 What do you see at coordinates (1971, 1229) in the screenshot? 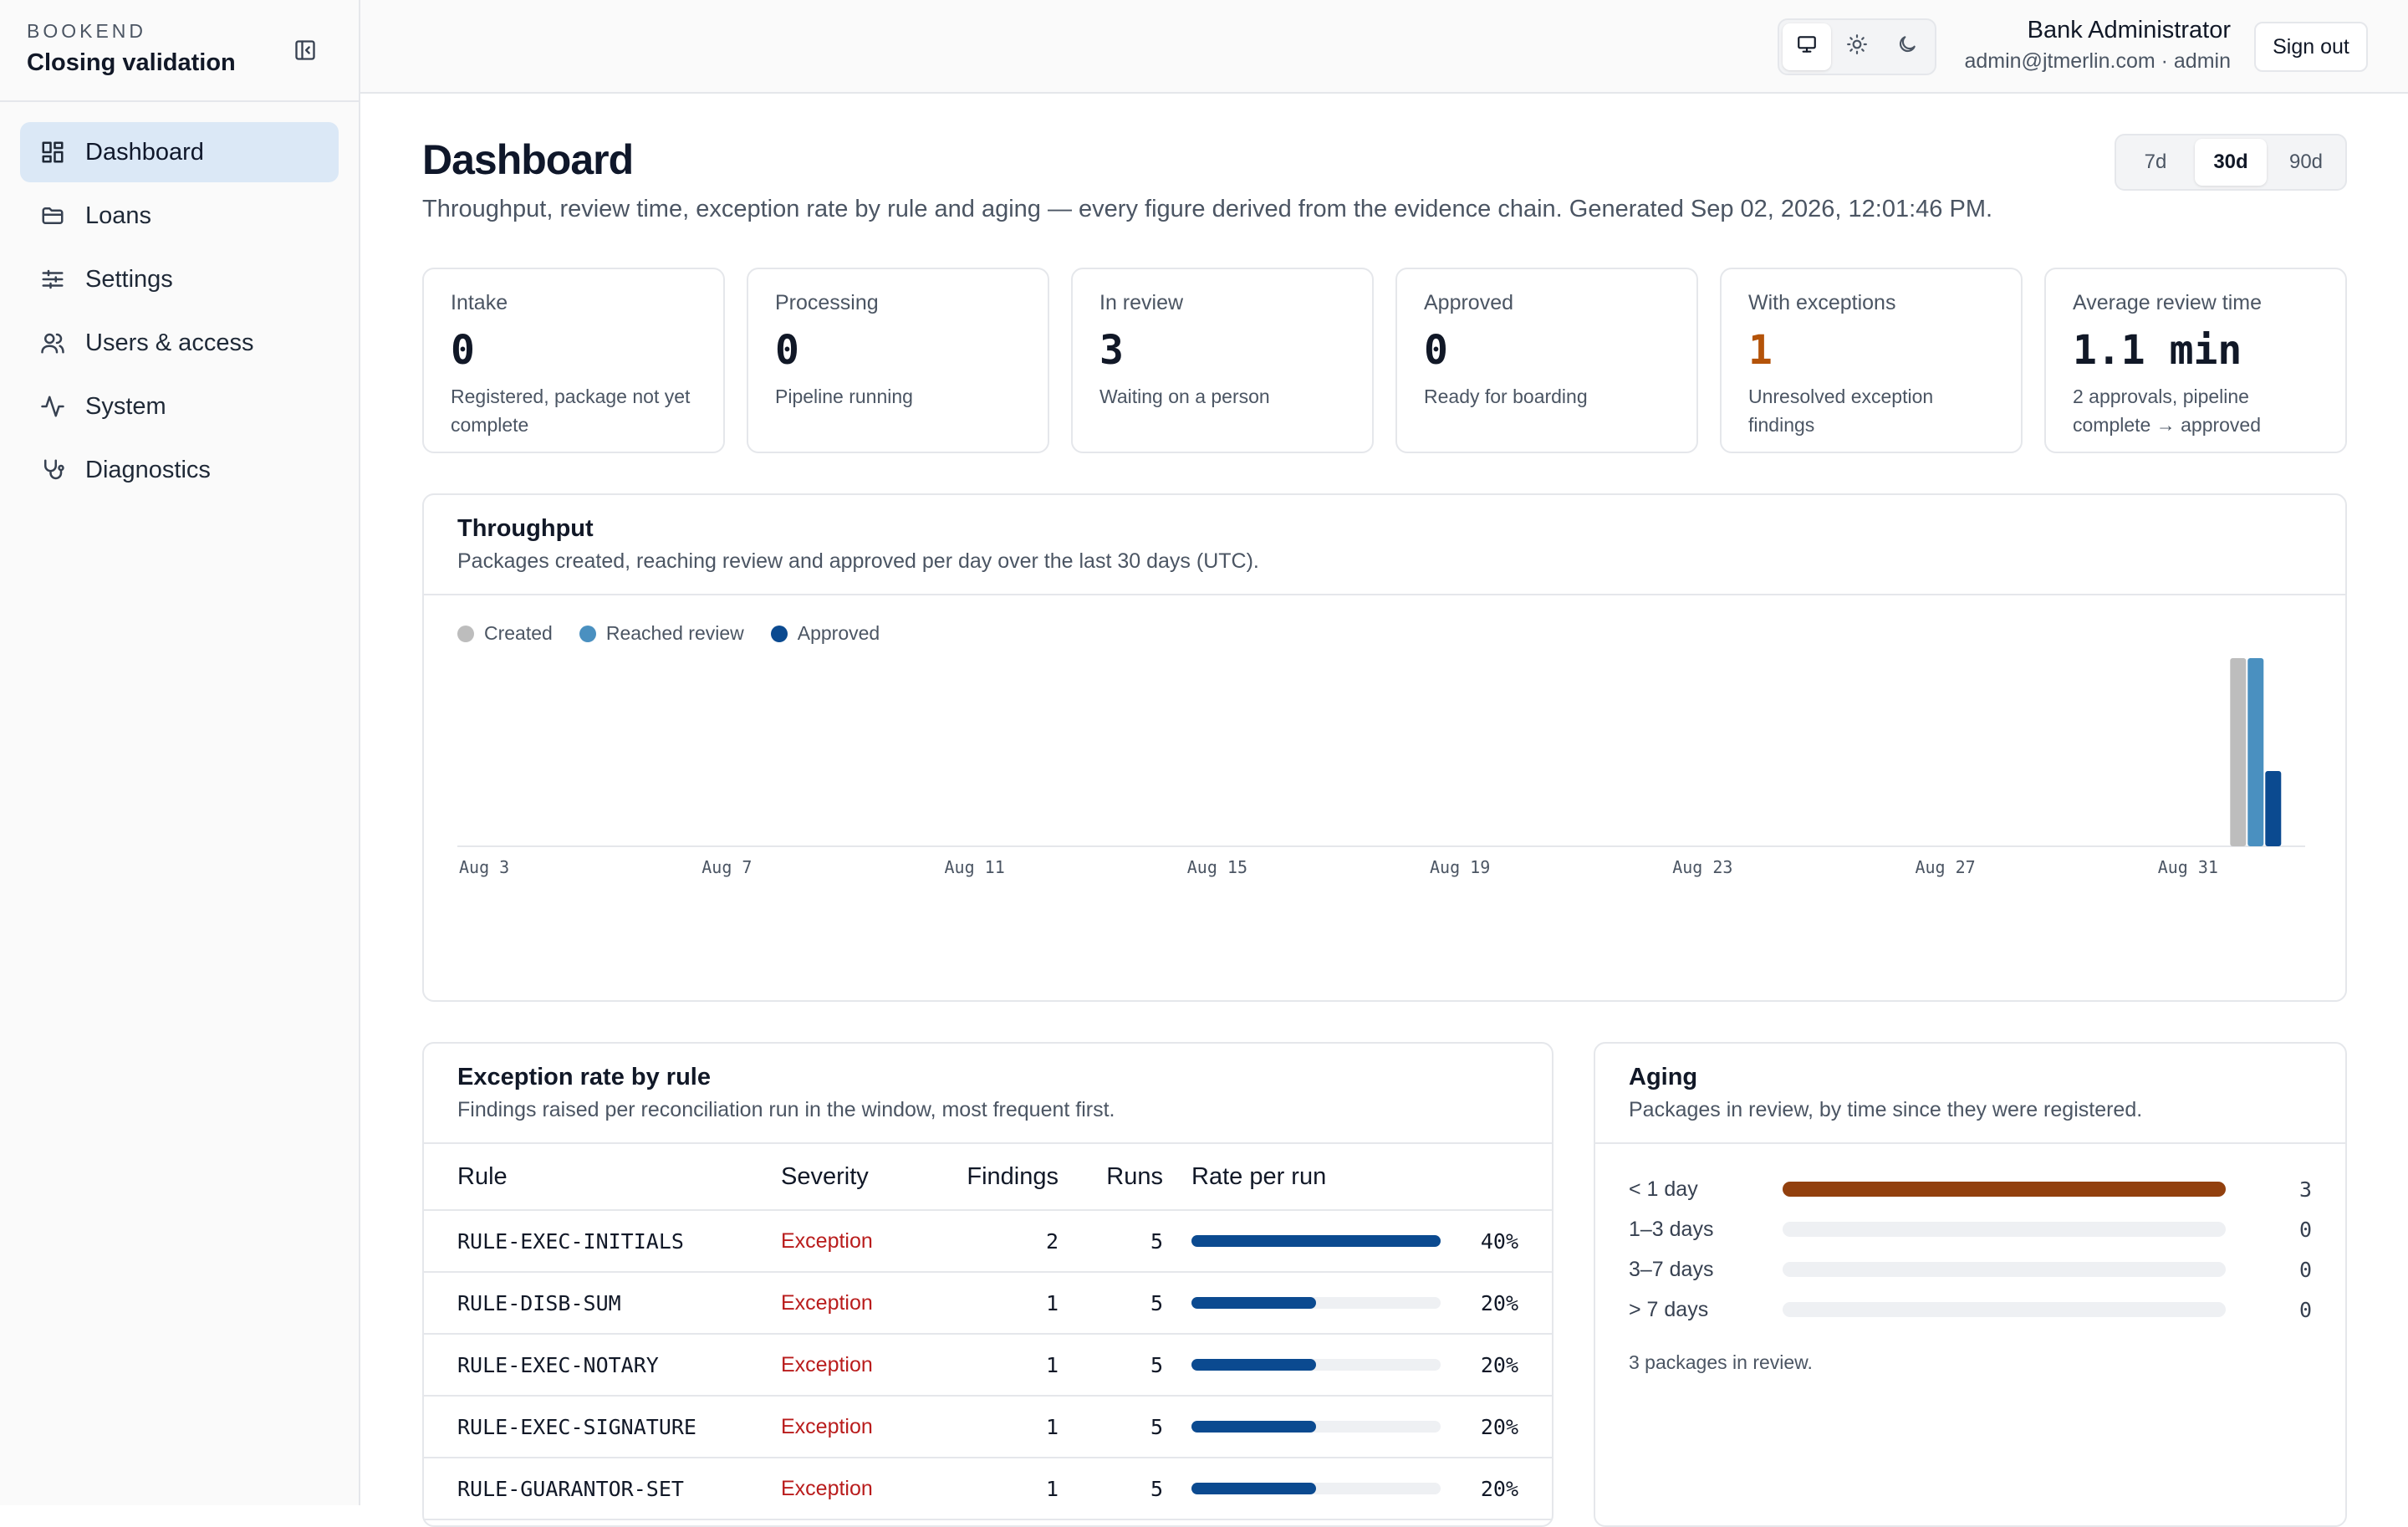
I see `aging-row: 1–3 days 0` at bounding box center [1971, 1229].